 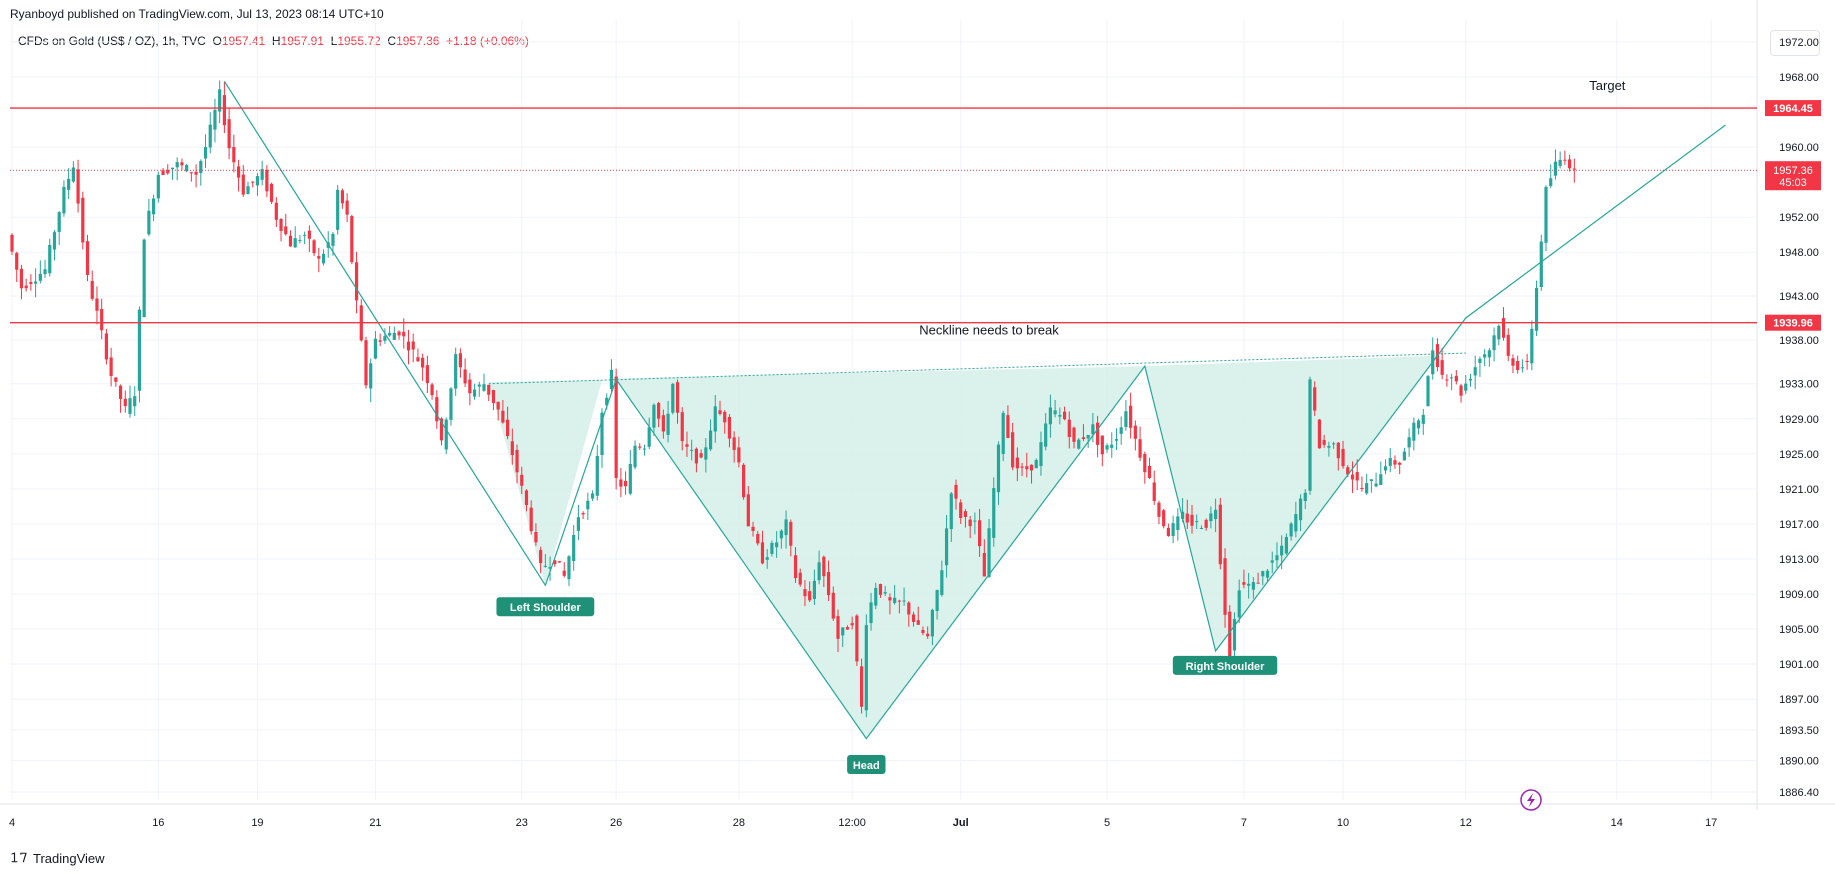 What do you see at coordinates (866, 764) in the screenshot?
I see `head-badge` at bounding box center [866, 764].